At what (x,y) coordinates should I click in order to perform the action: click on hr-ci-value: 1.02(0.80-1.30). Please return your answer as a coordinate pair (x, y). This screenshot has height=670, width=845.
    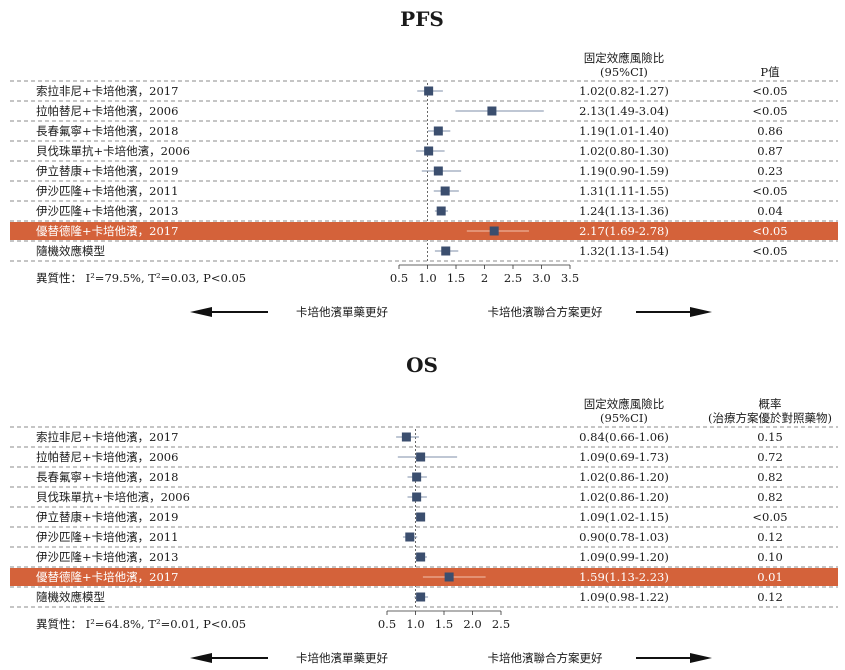
    Looking at the image, I should click on (624, 151).